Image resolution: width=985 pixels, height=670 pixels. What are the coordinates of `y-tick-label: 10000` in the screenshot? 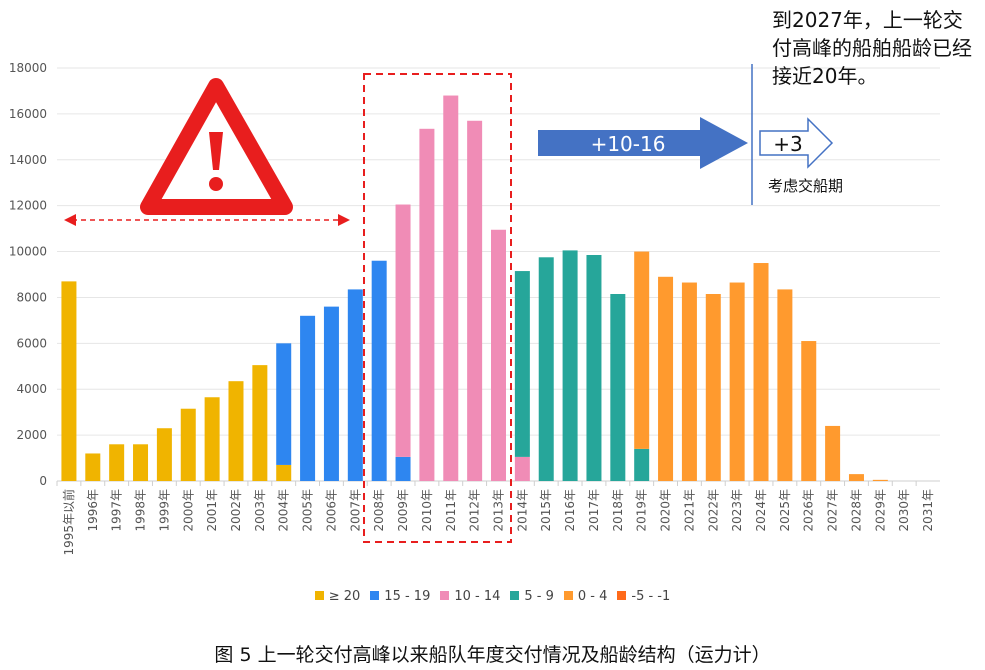 It's located at (28, 252).